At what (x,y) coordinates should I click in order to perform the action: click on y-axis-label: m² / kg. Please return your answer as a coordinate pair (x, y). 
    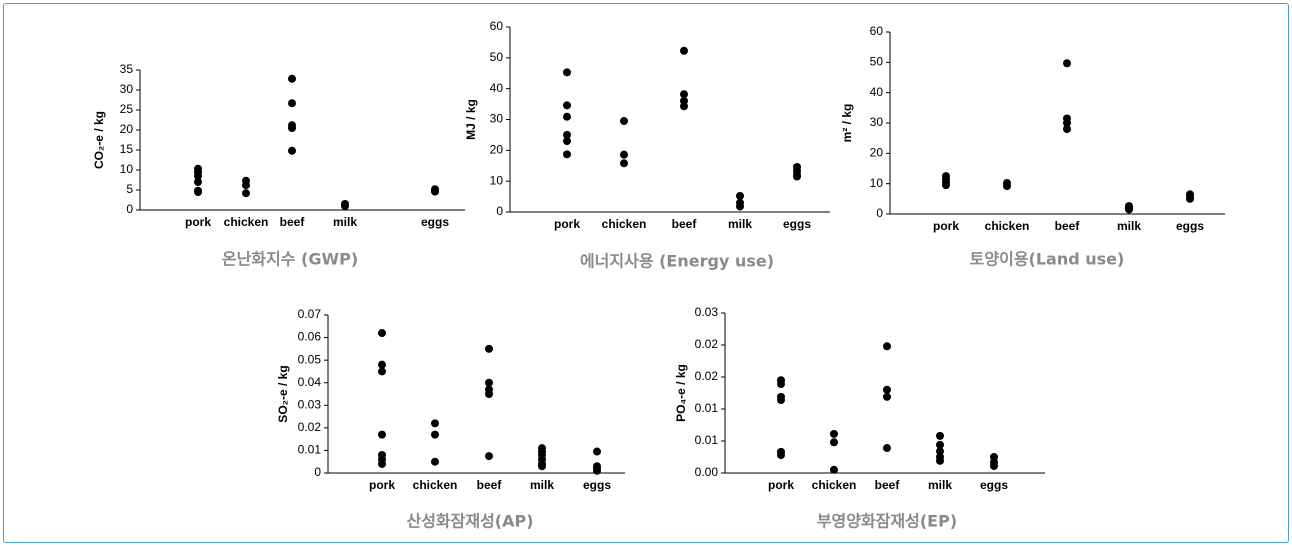
    Looking at the image, I should click on (847, 123).